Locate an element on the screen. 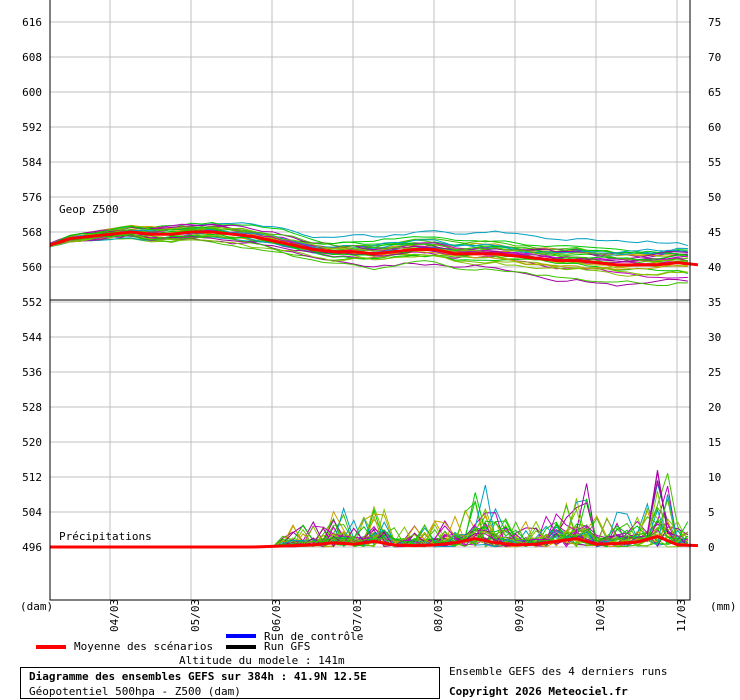 Image resolution: width=740 pixels, height=700 pixels. right-tick-label: 0 is located at coordinates (711, 547).